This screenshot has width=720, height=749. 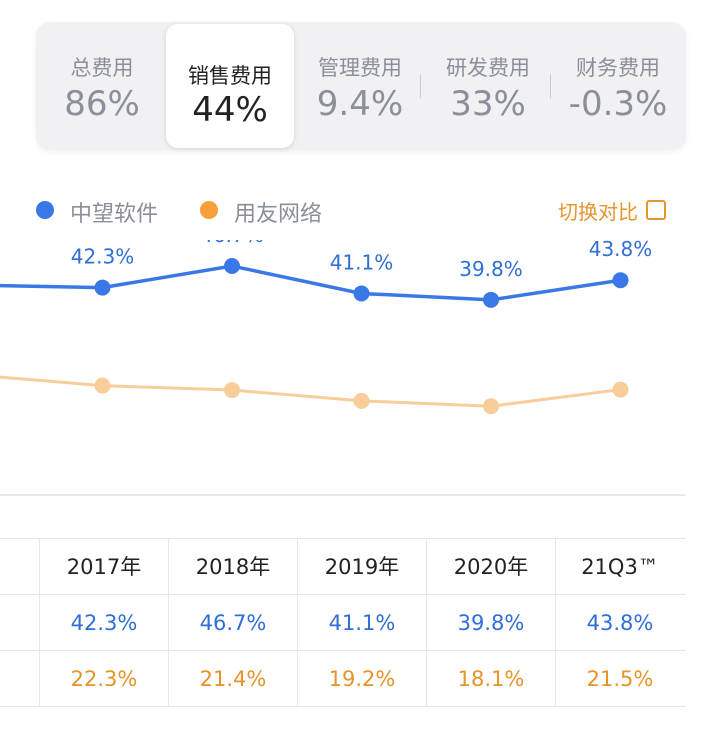 I want to click on tab-value: 44%, so click(x=230, y=110).